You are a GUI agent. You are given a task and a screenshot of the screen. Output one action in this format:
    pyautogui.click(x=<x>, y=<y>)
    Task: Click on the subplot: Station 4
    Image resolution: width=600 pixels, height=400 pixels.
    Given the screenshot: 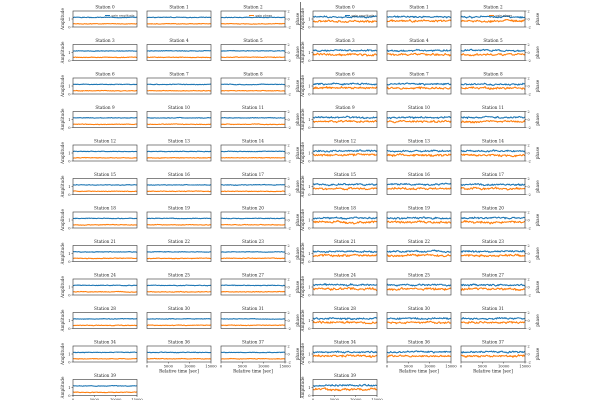 What is the action you would take?
    pyautogui.click(x=419, y=49)
    